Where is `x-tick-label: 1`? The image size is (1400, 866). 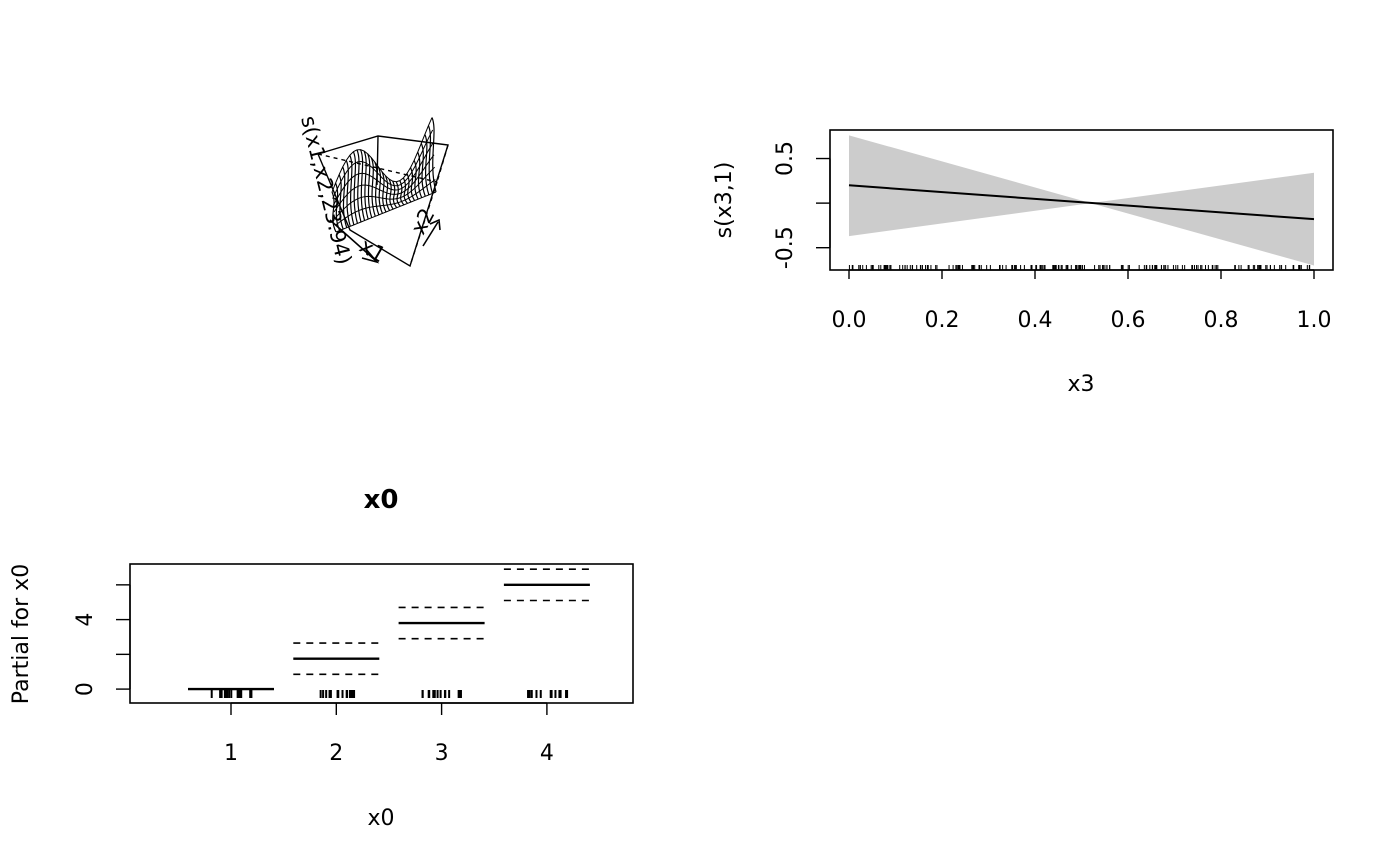 x-tick-label: 1 is located at coordinates (231, 753).